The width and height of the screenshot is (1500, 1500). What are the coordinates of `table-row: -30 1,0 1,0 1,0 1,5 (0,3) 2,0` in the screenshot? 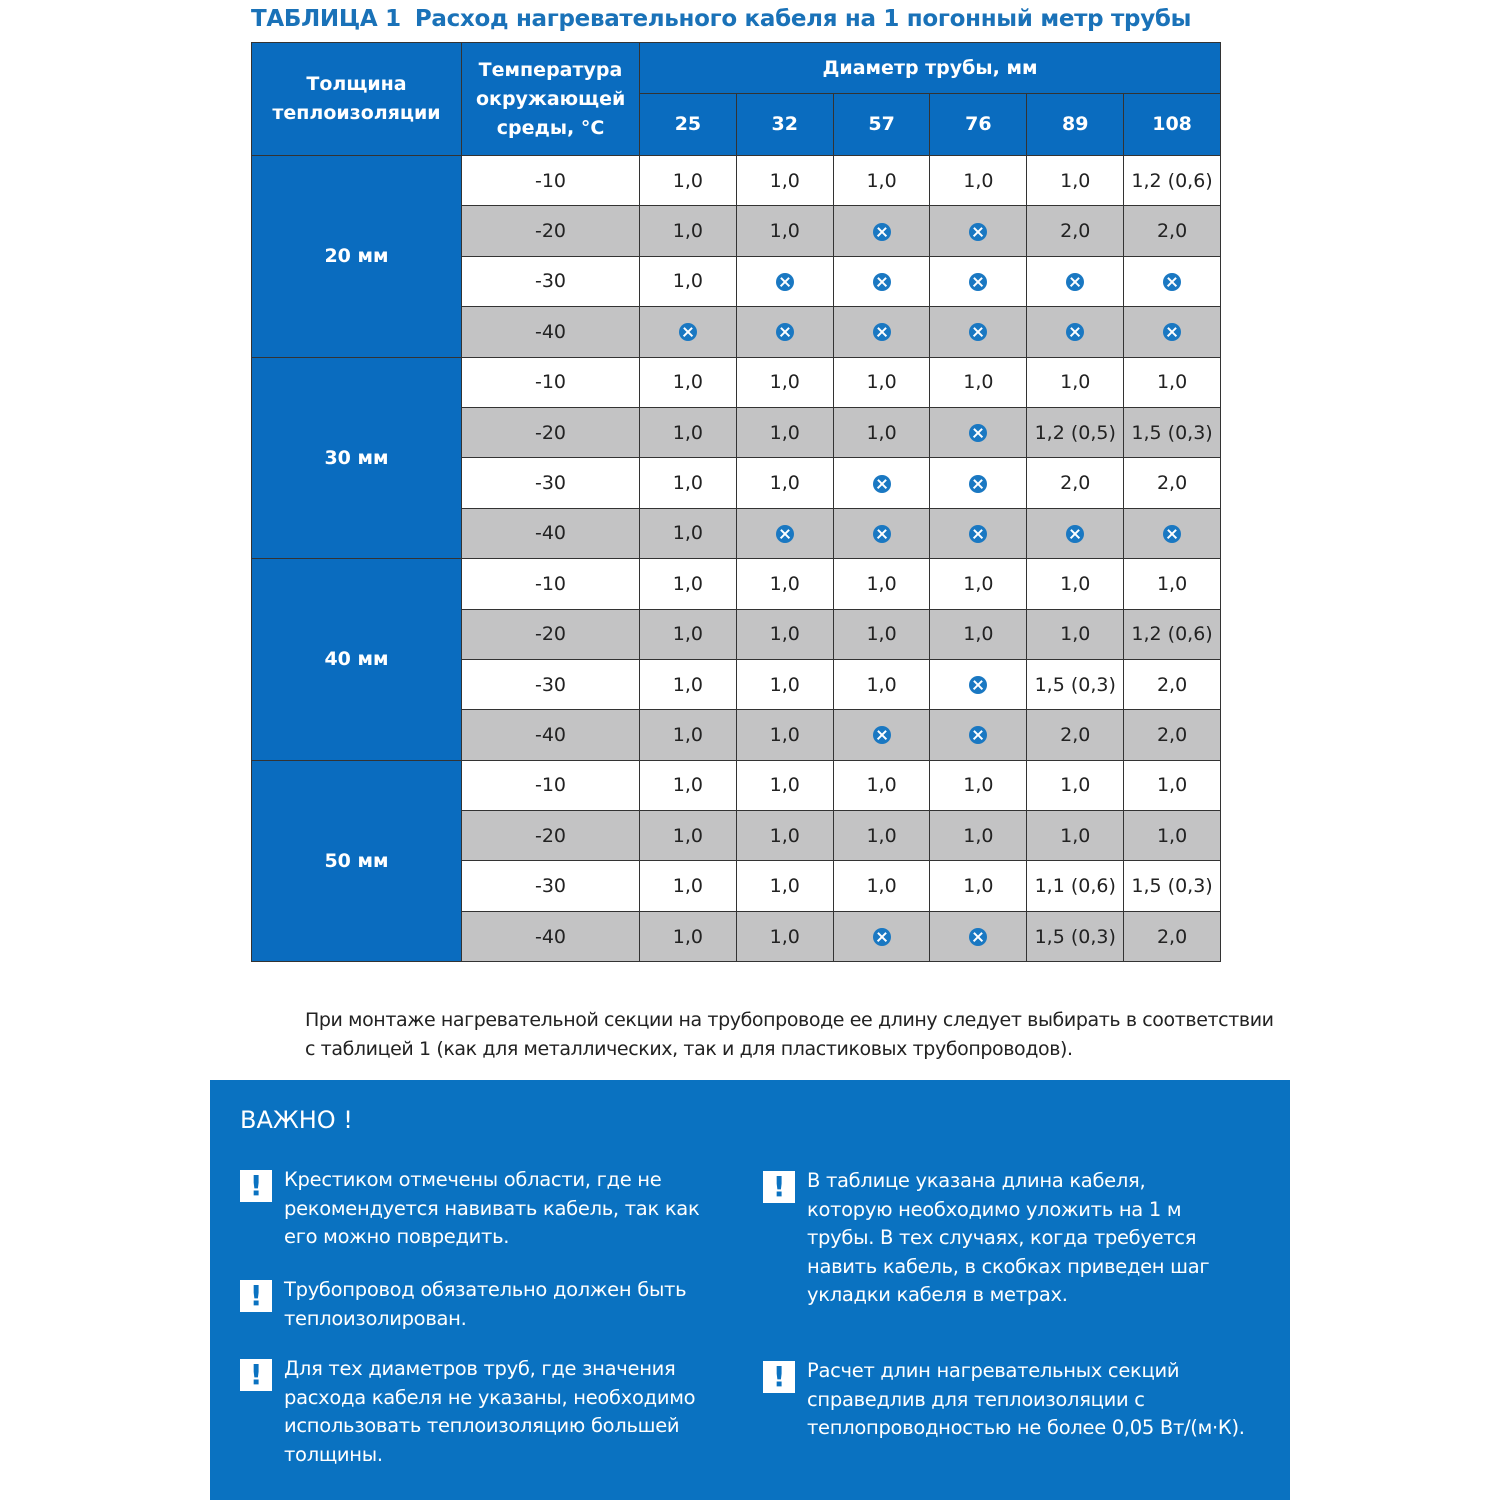 It's located at (736, 684).